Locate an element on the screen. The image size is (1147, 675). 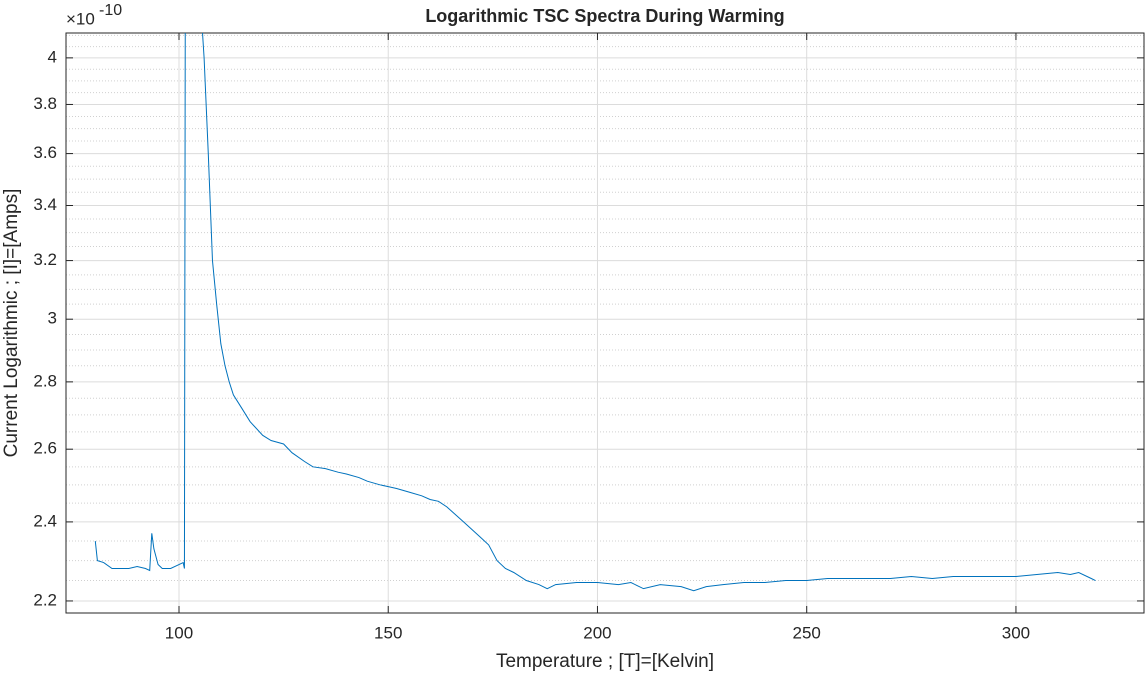
x-axis-label: Temperature ; [T]=[Kelvin] is located at coordinates (605, 661).